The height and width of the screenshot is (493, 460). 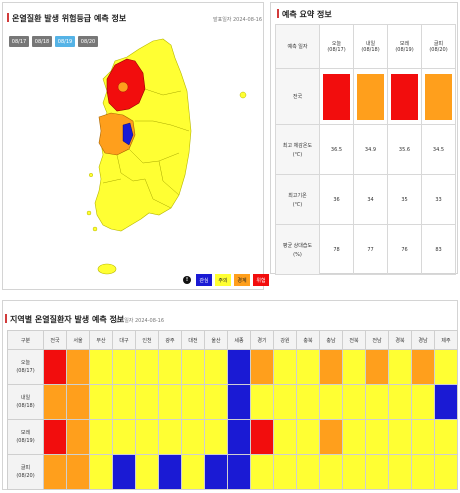 What do you see at coordinates (404, 50) in the screenshot?
I see `day-date: (08/19)` at bounding box center [404, 50].